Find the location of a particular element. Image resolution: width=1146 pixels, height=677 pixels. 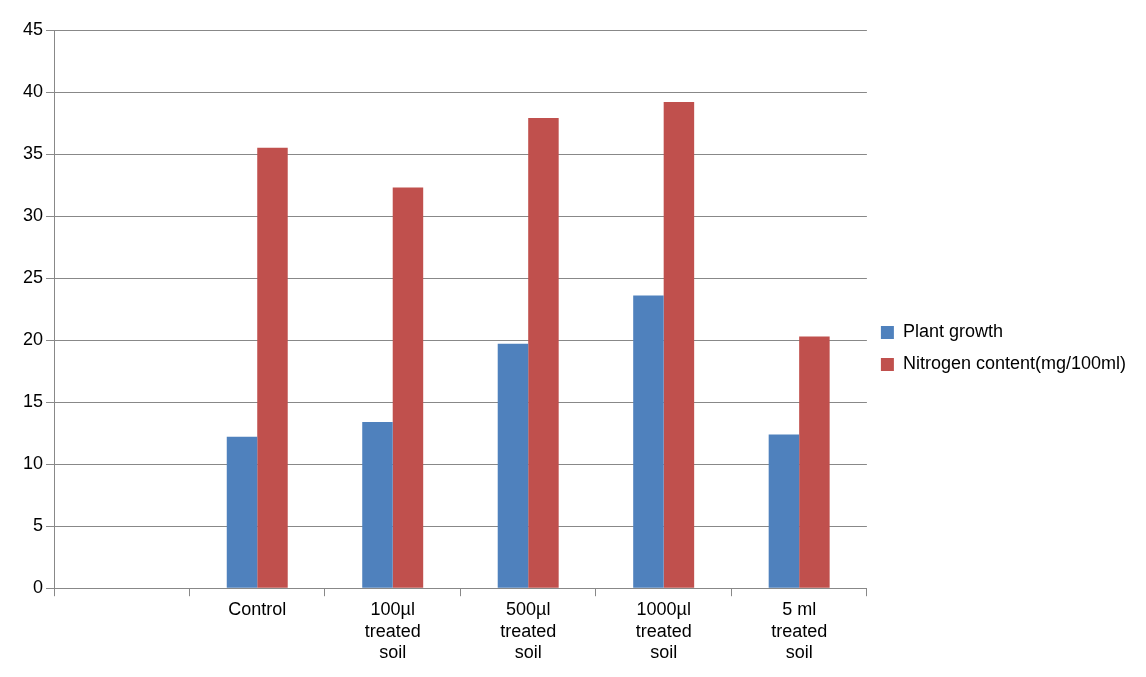

y-tick-label: 15 is located at coordinates (33, 401).